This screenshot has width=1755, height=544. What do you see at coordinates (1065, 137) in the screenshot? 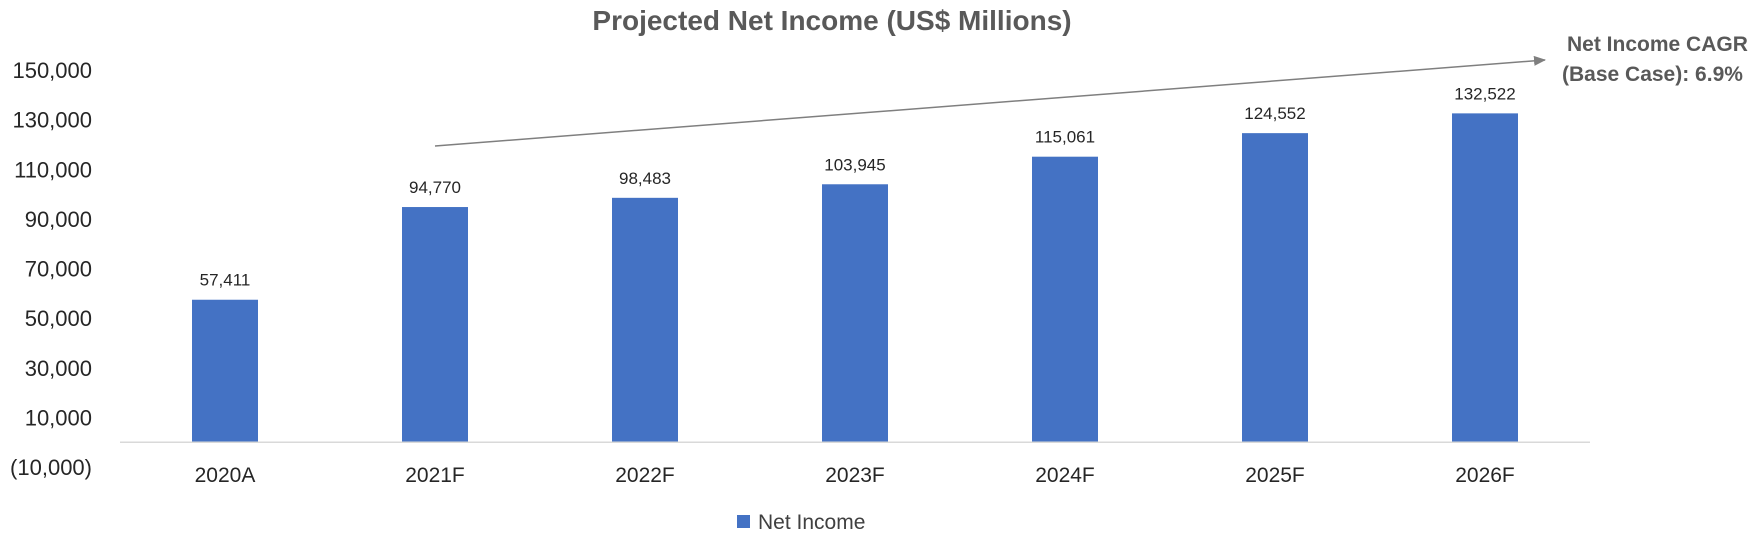
I see `data-label-2024f: 115,061` at bounding box center [1065, 137].